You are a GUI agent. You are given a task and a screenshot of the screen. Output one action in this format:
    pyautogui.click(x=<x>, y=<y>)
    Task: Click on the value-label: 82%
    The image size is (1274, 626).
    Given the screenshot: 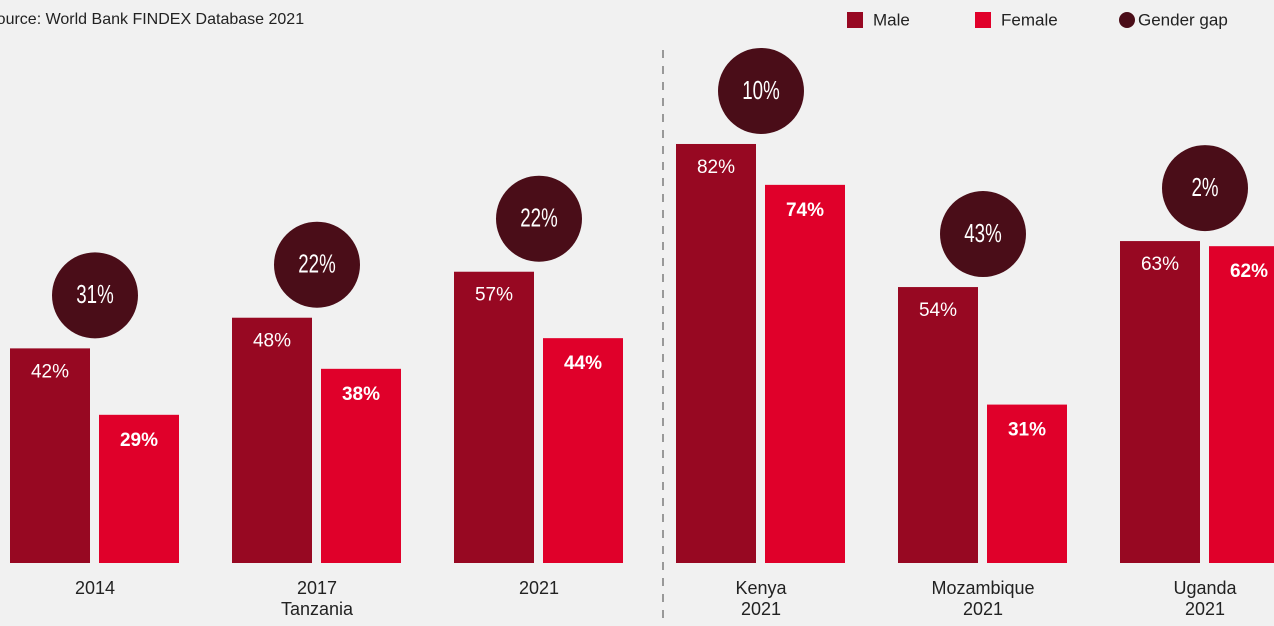 What is the action you would take?
    pyautogui.click(x=716, y=167)
    